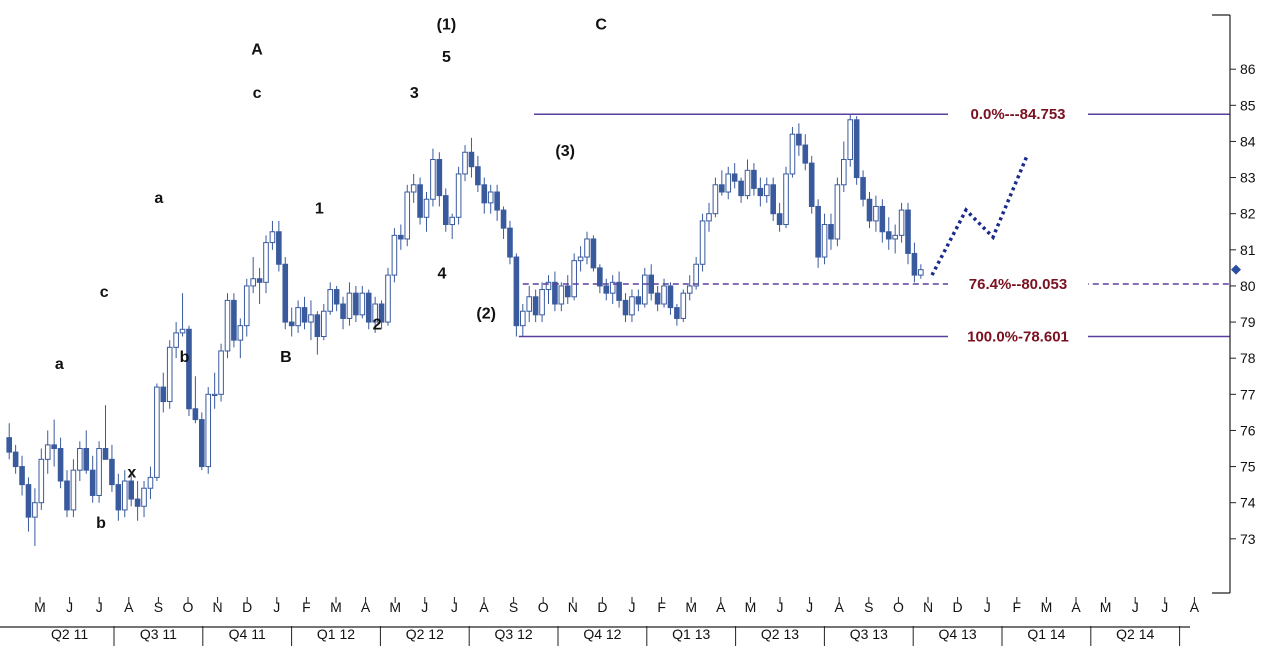 The image size is (1272, 648). I want to click on y-tick-label: 74, so click(1248, 503).